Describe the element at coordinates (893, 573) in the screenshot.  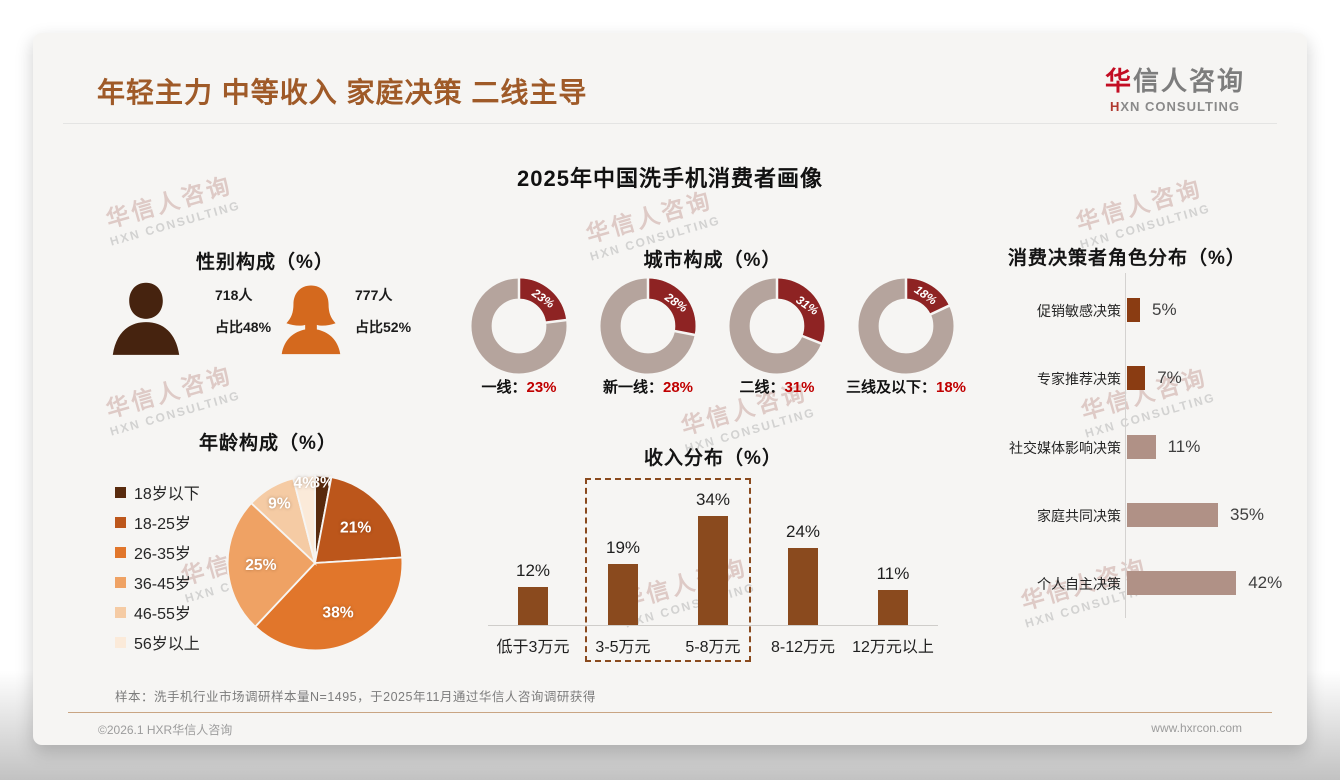
I see `income-value-label: 11%` at that location.